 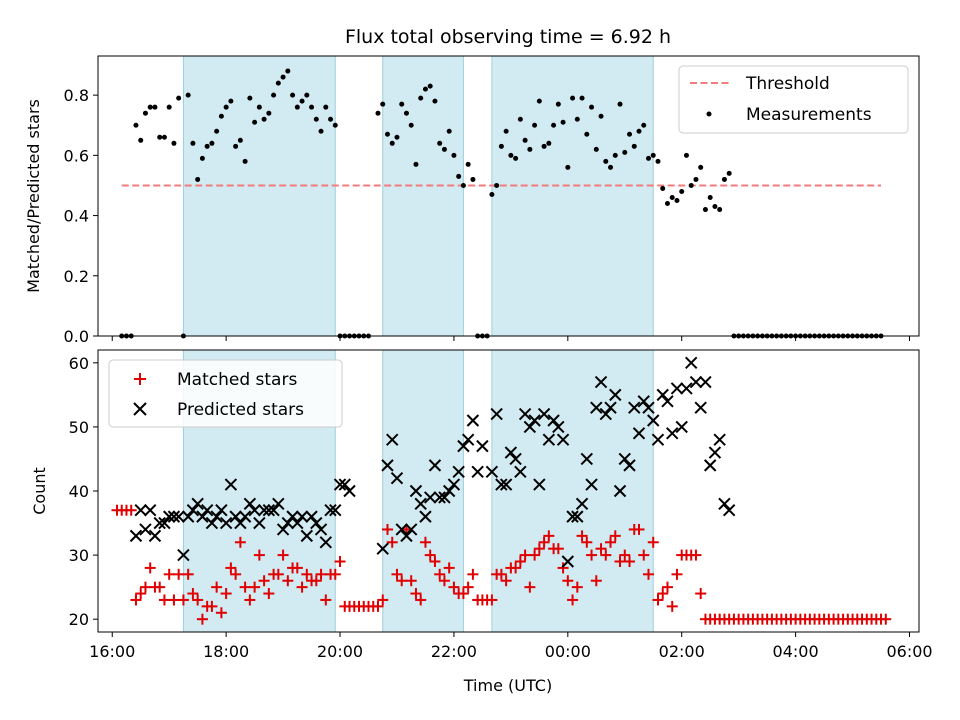 What do you see at coordinates (79, 619) in the screenshot?
I see `y-tick-label: 20` at bounding box center [79, 619].